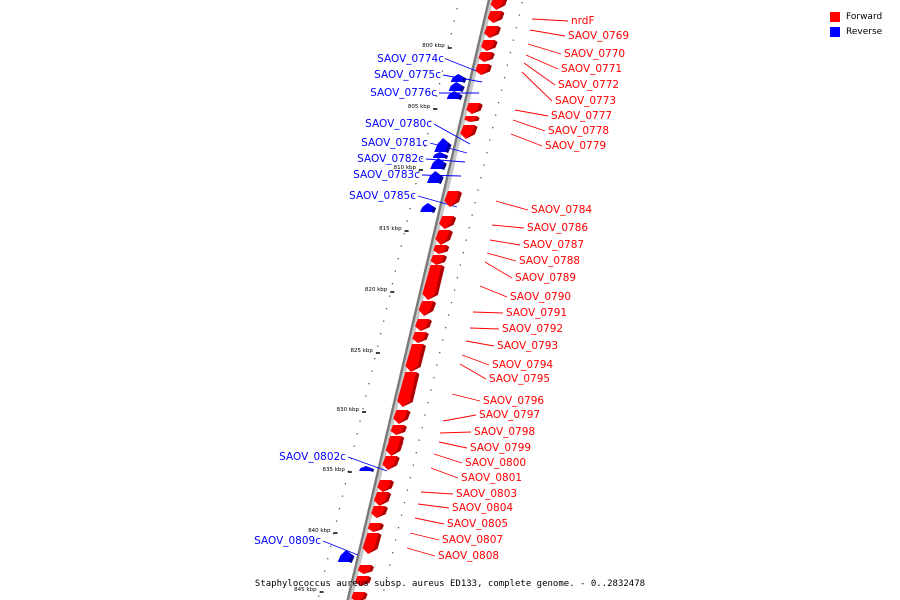 The height and width of the screenshot is (600, 900). What do you see at coordinates (410, 59) in the screenshot?
I see `gene-label: SAOV_0774c` at bounding box center [410, 59].